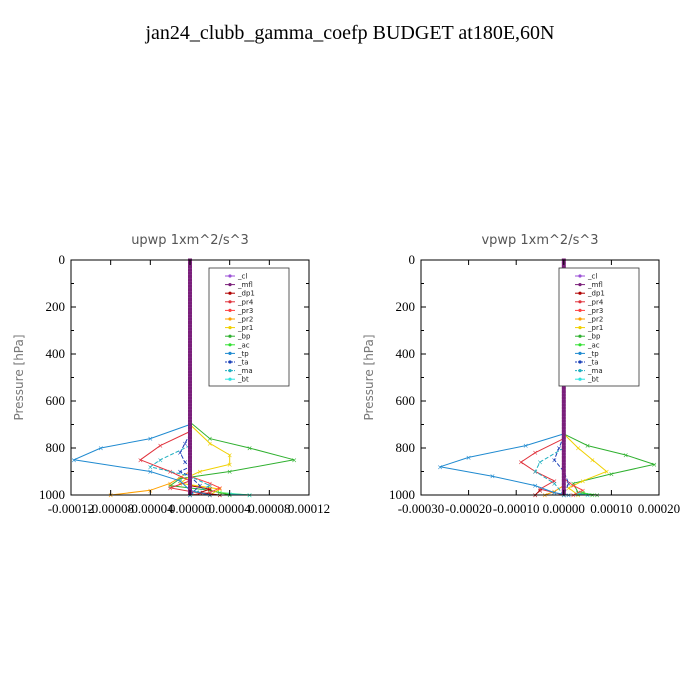  Describe the element at coordinates (406, 447) in the screenshot. I see `y-tick-label: 800` at that location.